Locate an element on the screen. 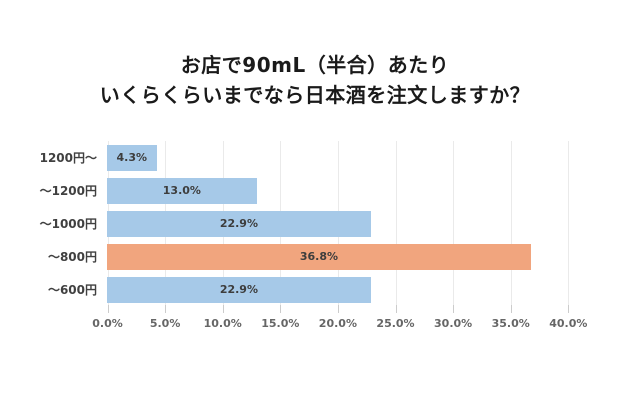 This screenshot has height=420, width=630. bar-row: 〜1200円 13.0% is located at coordinates (315, 190).